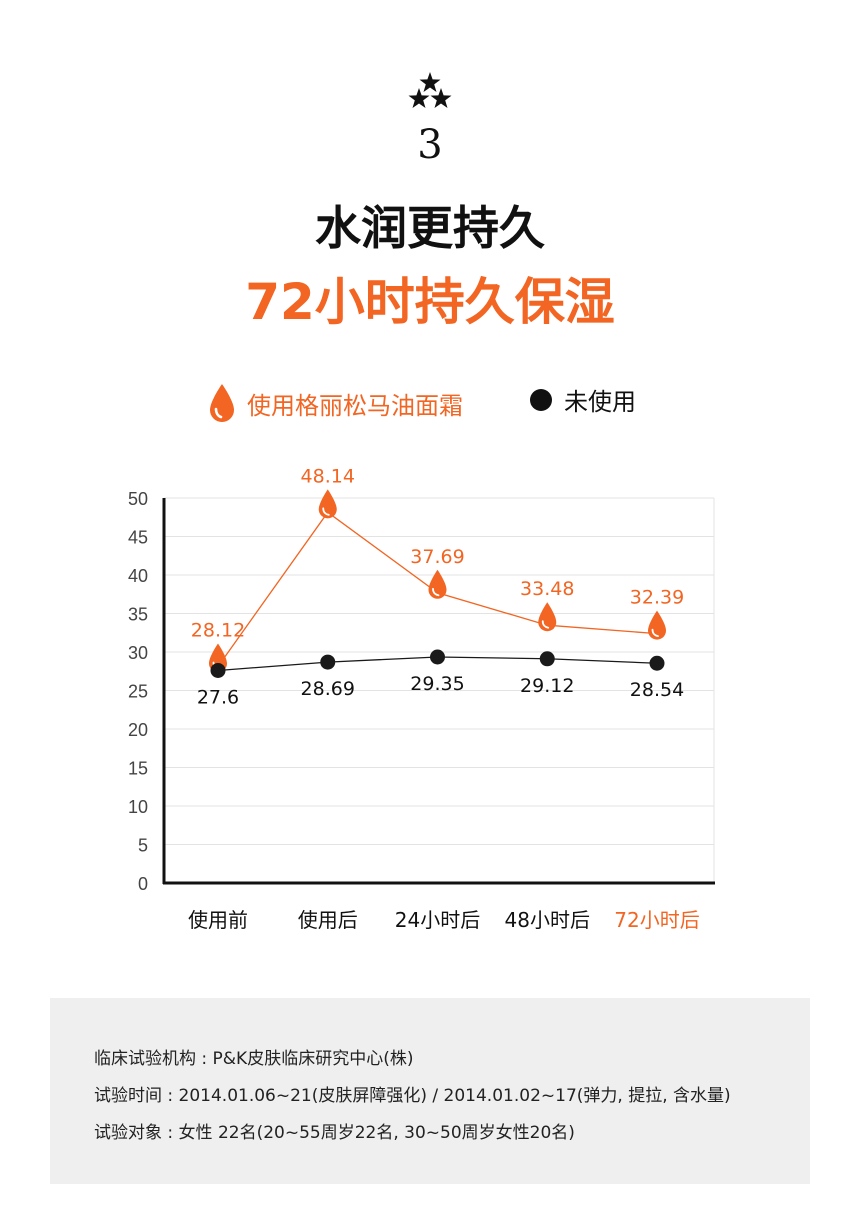  What do you see at coordinates (328, 920) in the screenshot?
I see `x-tick-label: 使用后` at bounding box center [328, 920].